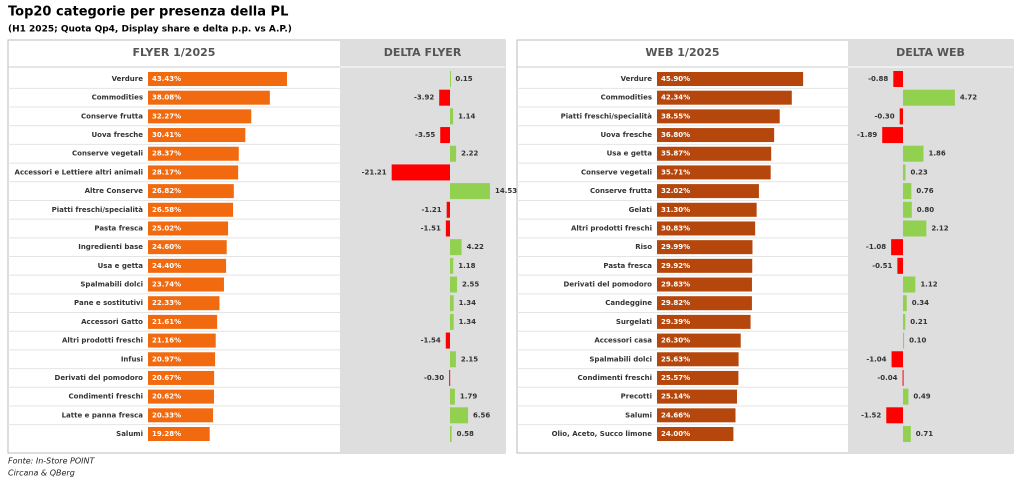 Image resolution: width=1024 pixels, height=482 pixels. What do you see at coordinates (928, 285) in the screenshot?
I see `delta-label: 1.12` at bounding box center [928, 285].